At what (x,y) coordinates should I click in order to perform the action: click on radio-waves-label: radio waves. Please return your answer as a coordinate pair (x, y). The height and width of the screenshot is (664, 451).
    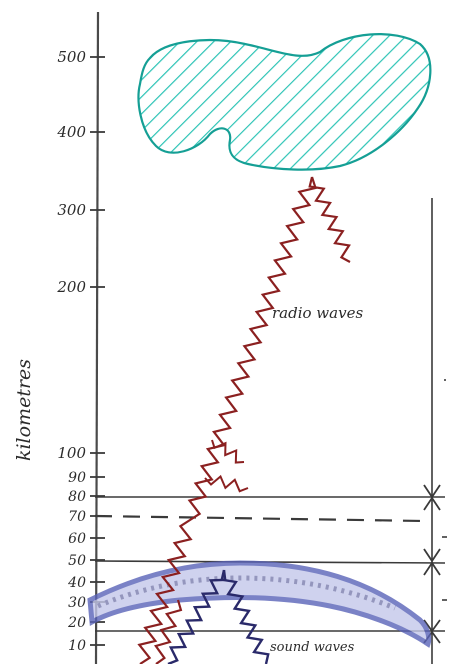
    Looking at the image, I should click on (317, 313).